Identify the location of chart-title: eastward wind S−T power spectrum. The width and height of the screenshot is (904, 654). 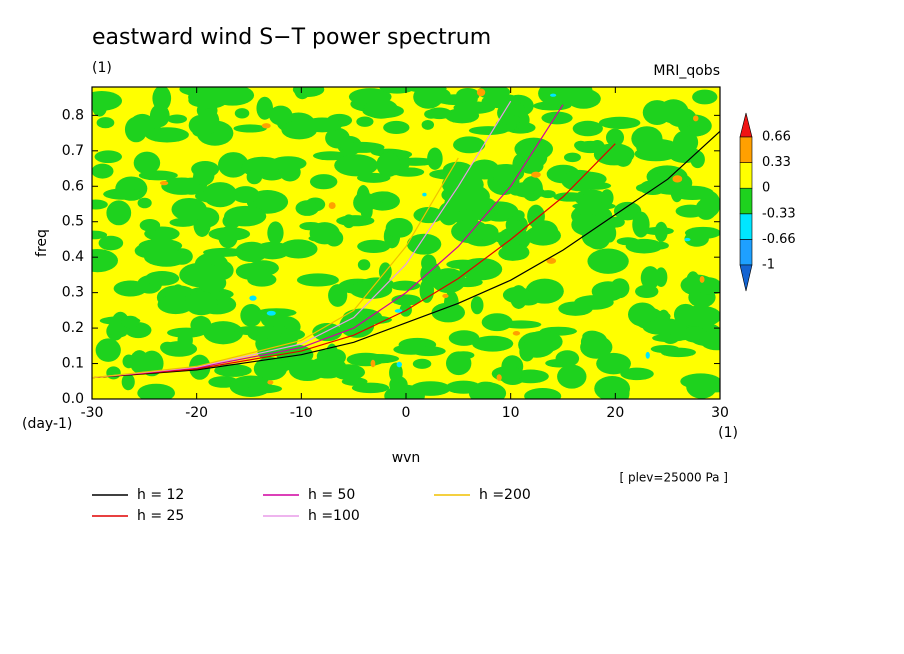
(291, 37).